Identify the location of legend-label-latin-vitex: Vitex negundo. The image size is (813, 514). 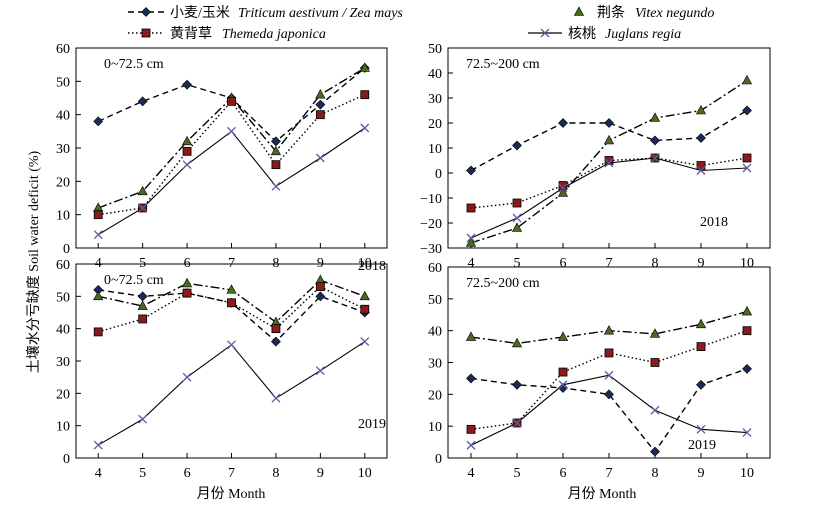
(674, 13).